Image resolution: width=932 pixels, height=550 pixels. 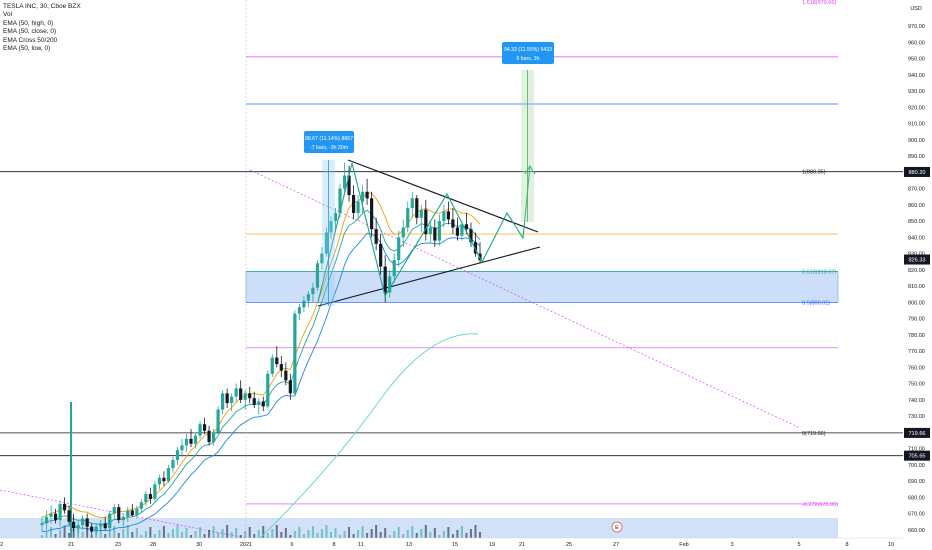 What do you see at coordinates (30, 40) in the screenshot?
I see `study-ema-cross: EMA Cross 50/200` at bounding box center [30, 40].